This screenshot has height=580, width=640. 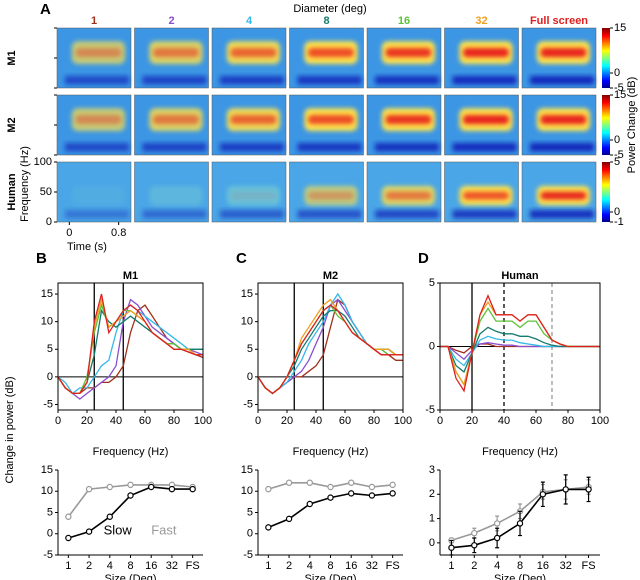 What do you see at coordinates (606, 192) in the screenshot?
I see `colorbar` at bounding box center [606, 192].